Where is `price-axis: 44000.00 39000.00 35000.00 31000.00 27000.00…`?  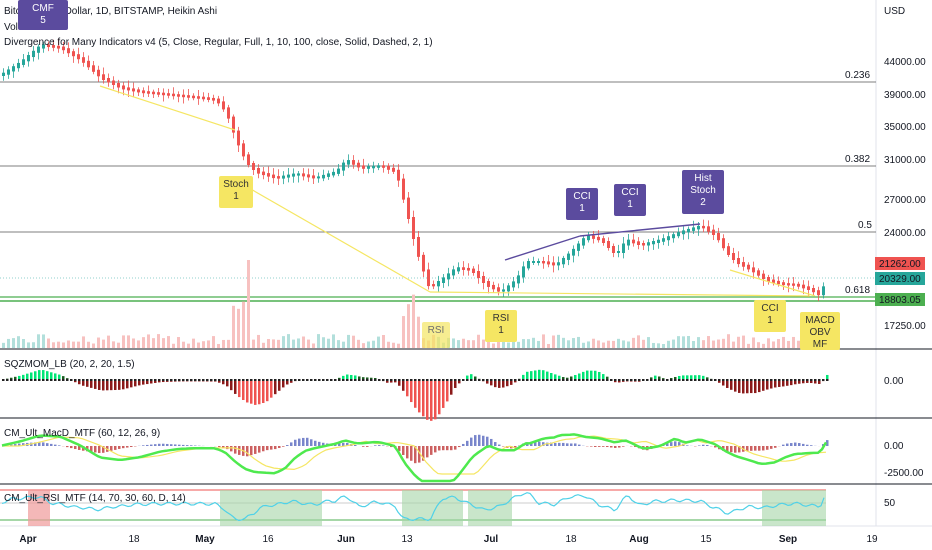 price-axis: 44000.00 39000.00 35000.00 31000.00 27000.00… is located at coordinates (905, 194).